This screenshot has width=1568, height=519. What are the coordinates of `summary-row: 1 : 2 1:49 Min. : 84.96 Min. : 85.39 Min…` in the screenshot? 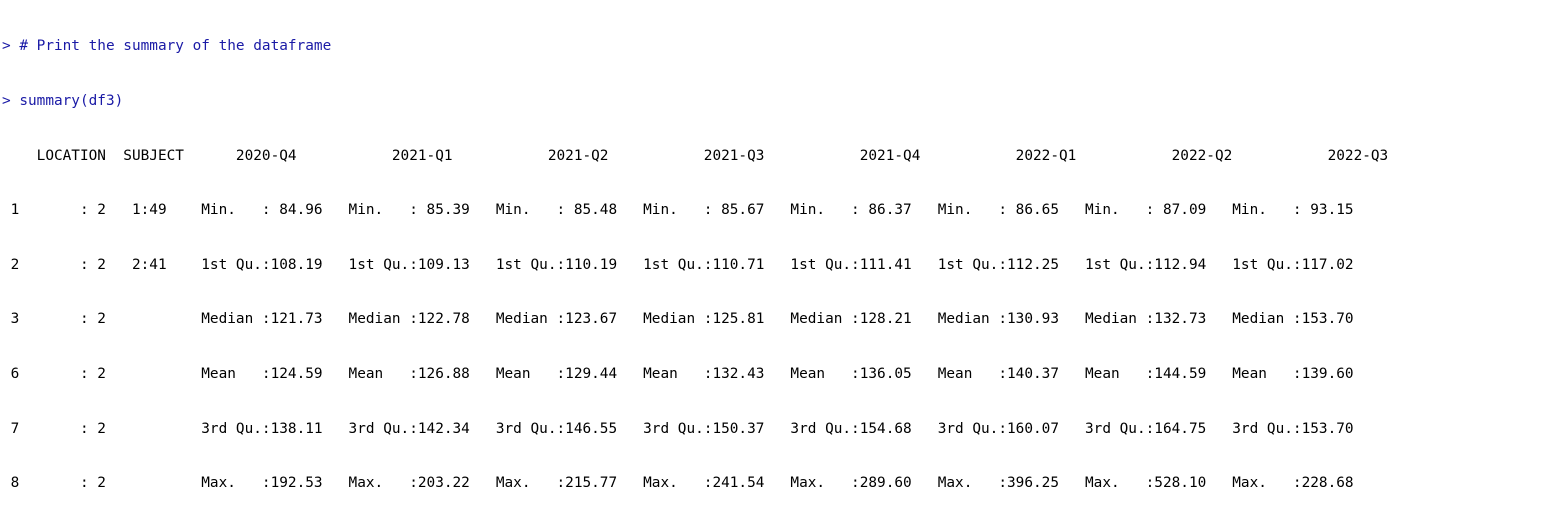 It's located at (686, 210).